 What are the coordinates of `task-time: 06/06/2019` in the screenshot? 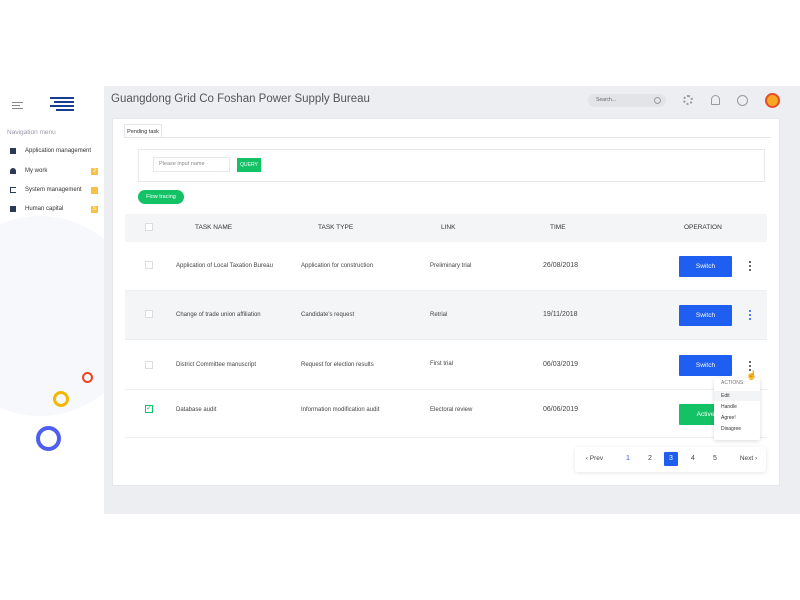 It's located at (561, 409).